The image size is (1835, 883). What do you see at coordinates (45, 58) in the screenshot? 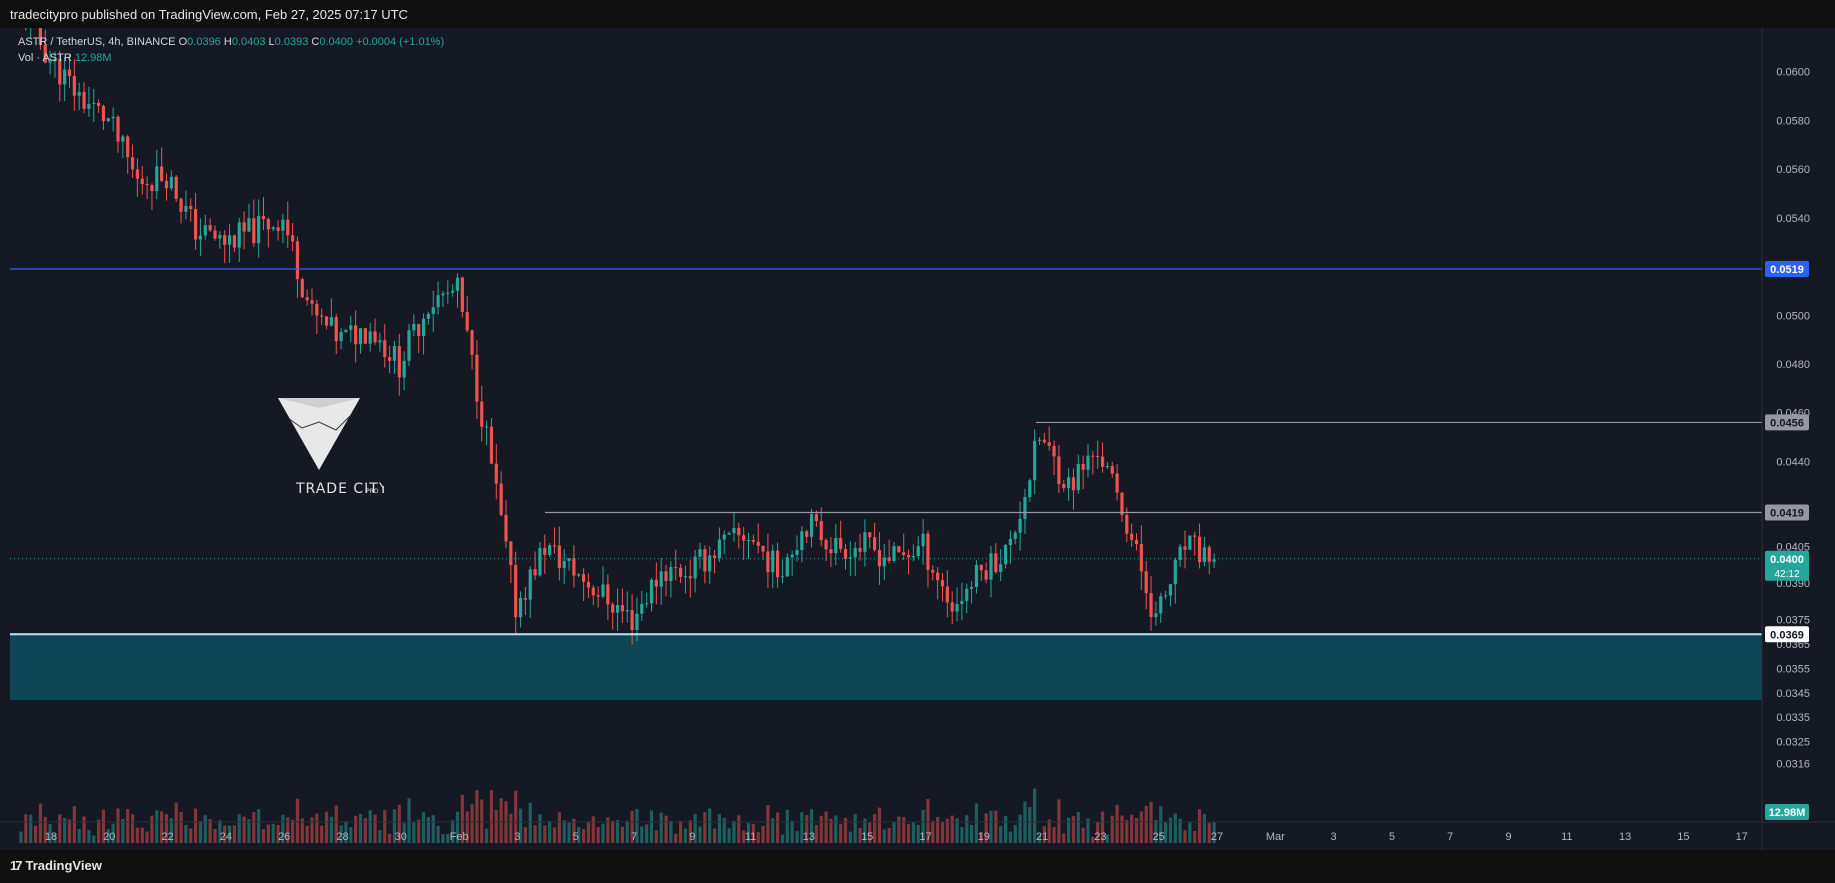
I see `volume-label: Vol · ASTR` at bounding box center [45, 58].